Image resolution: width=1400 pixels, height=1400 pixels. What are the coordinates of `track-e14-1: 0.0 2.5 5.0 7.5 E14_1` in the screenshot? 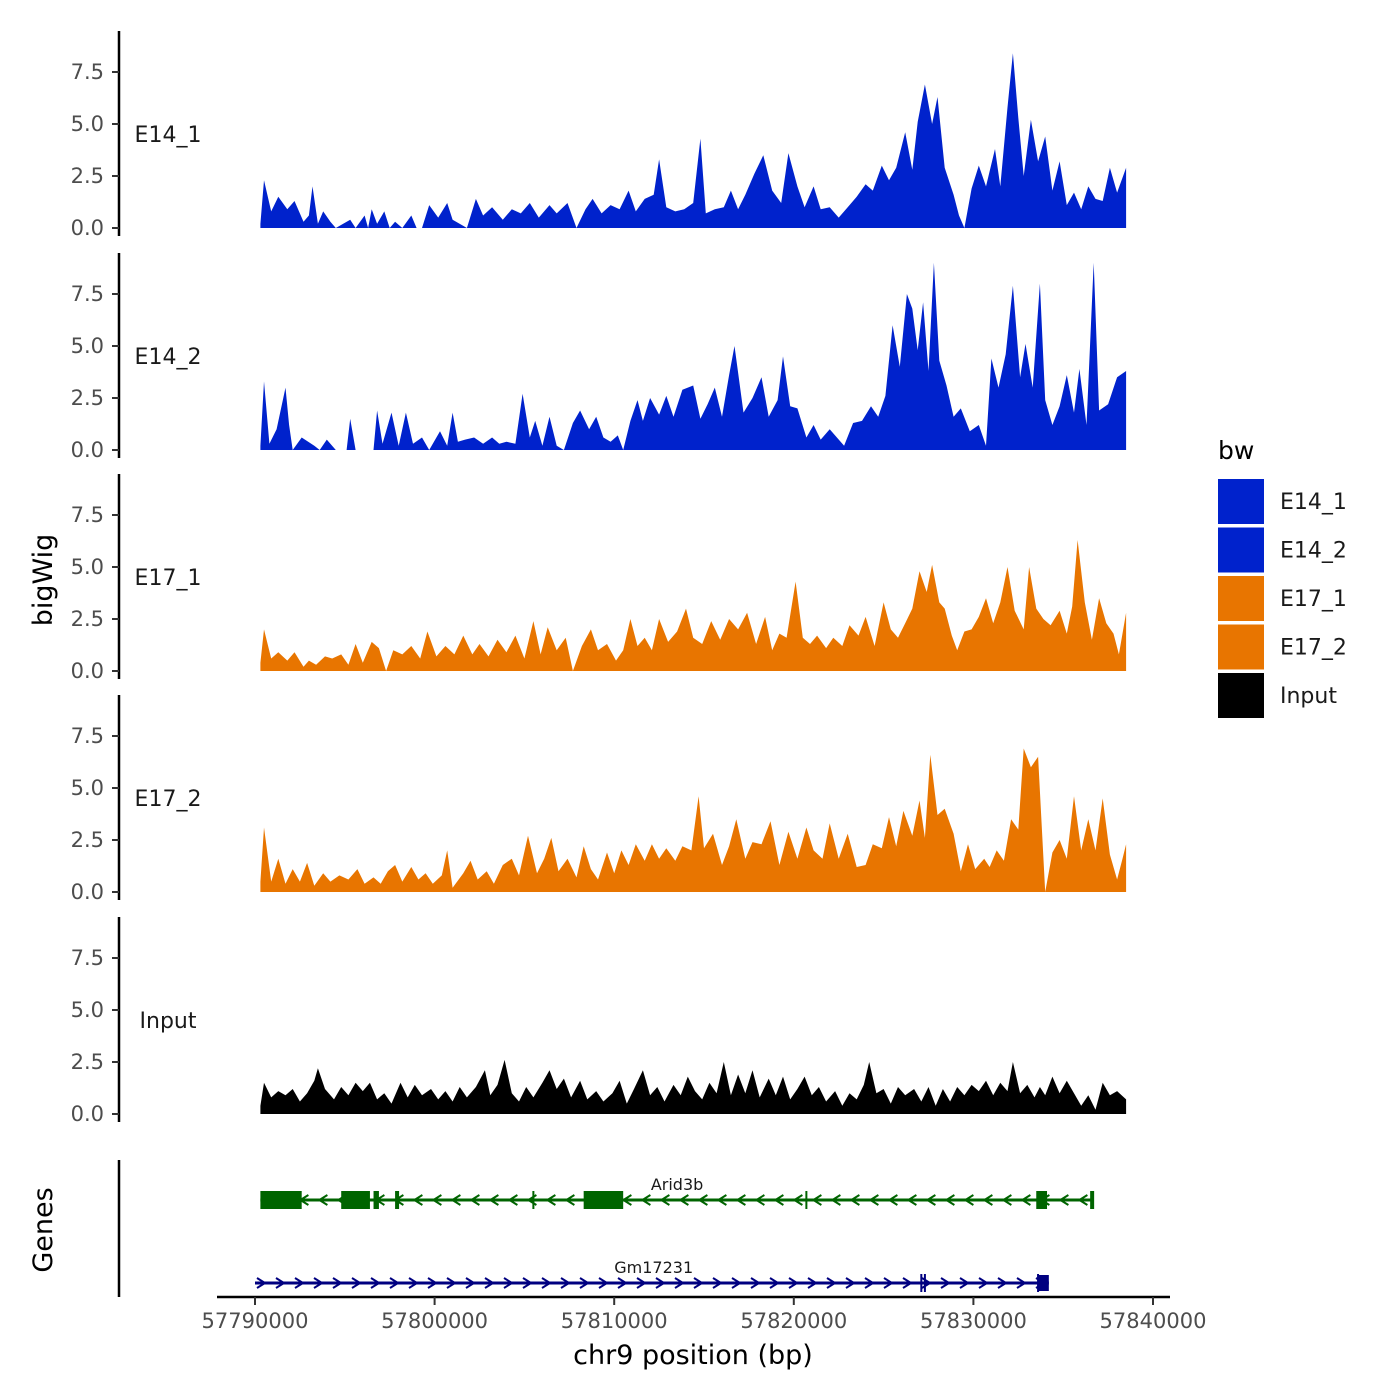 It's located at (599, 135).